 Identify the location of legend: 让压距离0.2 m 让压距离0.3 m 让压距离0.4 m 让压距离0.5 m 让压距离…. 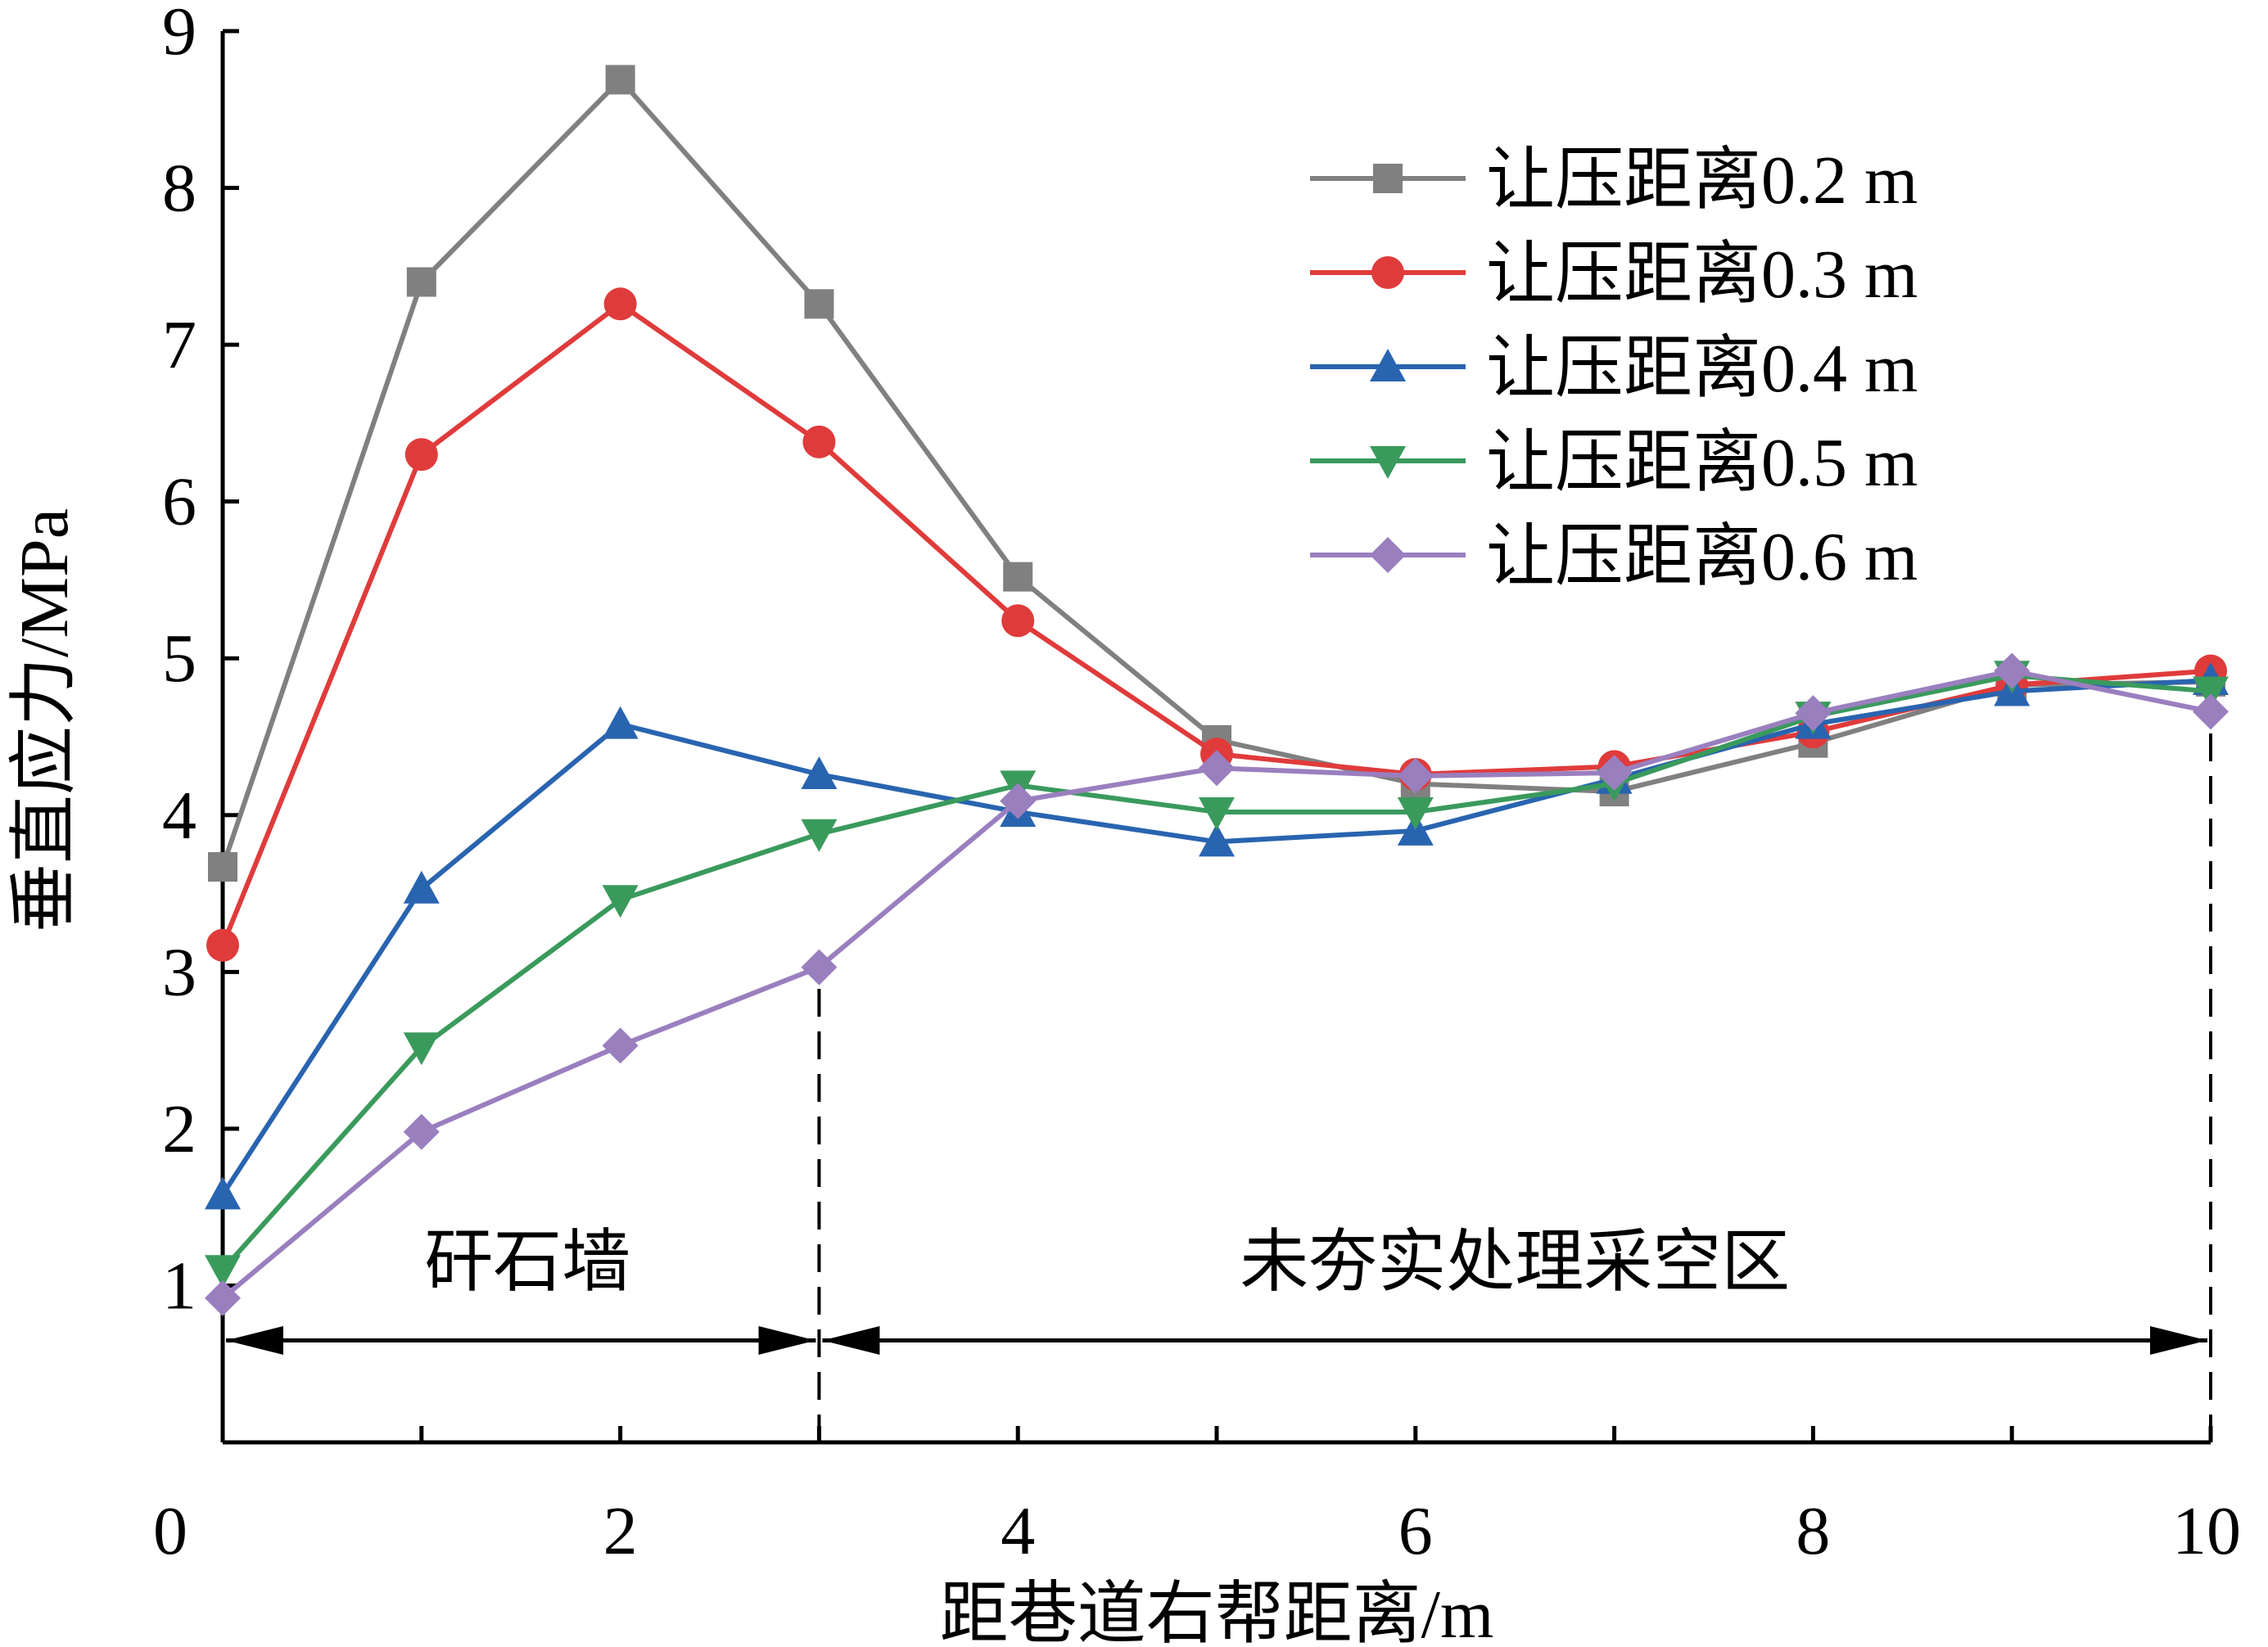
(1614, 369).